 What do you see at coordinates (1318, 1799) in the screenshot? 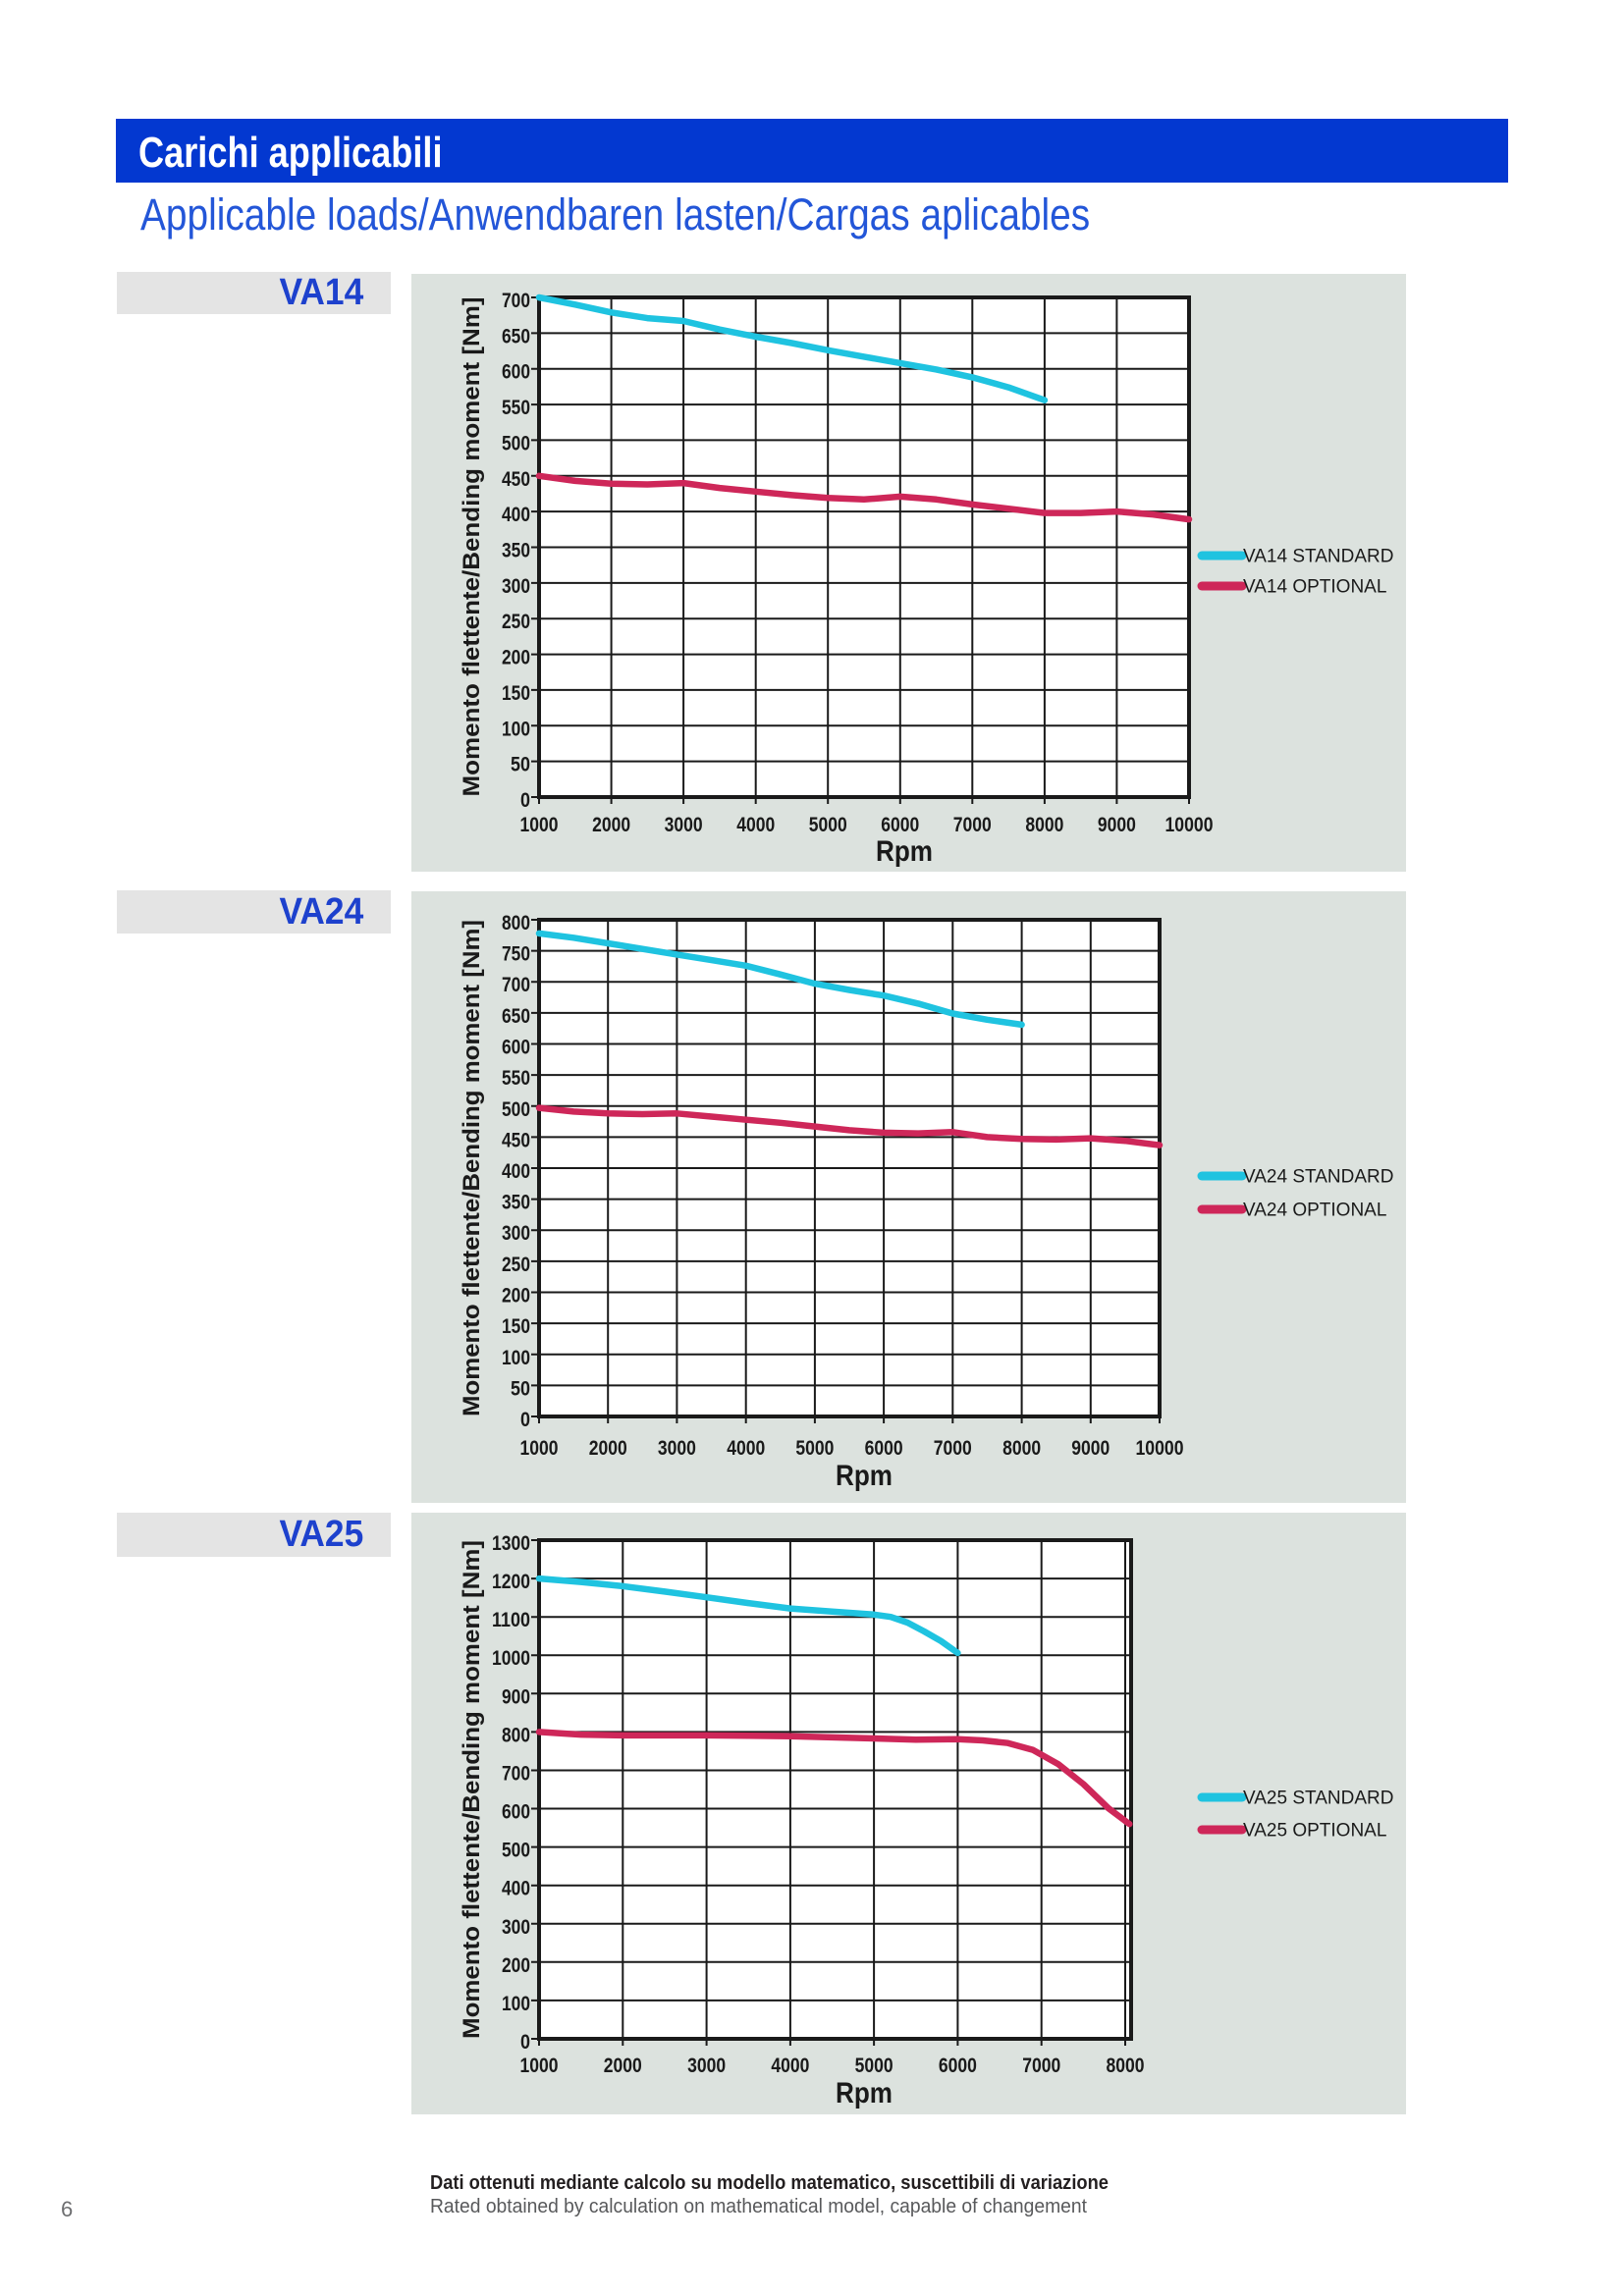
I see `svg-text: VA25 STANDARD` at bounding box center [1318, 1799].